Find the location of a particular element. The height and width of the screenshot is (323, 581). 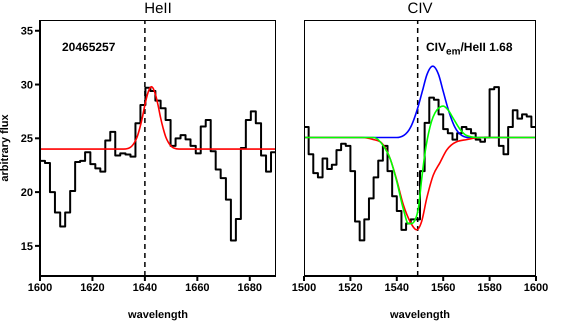

x-tick-label: 1640 is located at coordinates (145, 288).